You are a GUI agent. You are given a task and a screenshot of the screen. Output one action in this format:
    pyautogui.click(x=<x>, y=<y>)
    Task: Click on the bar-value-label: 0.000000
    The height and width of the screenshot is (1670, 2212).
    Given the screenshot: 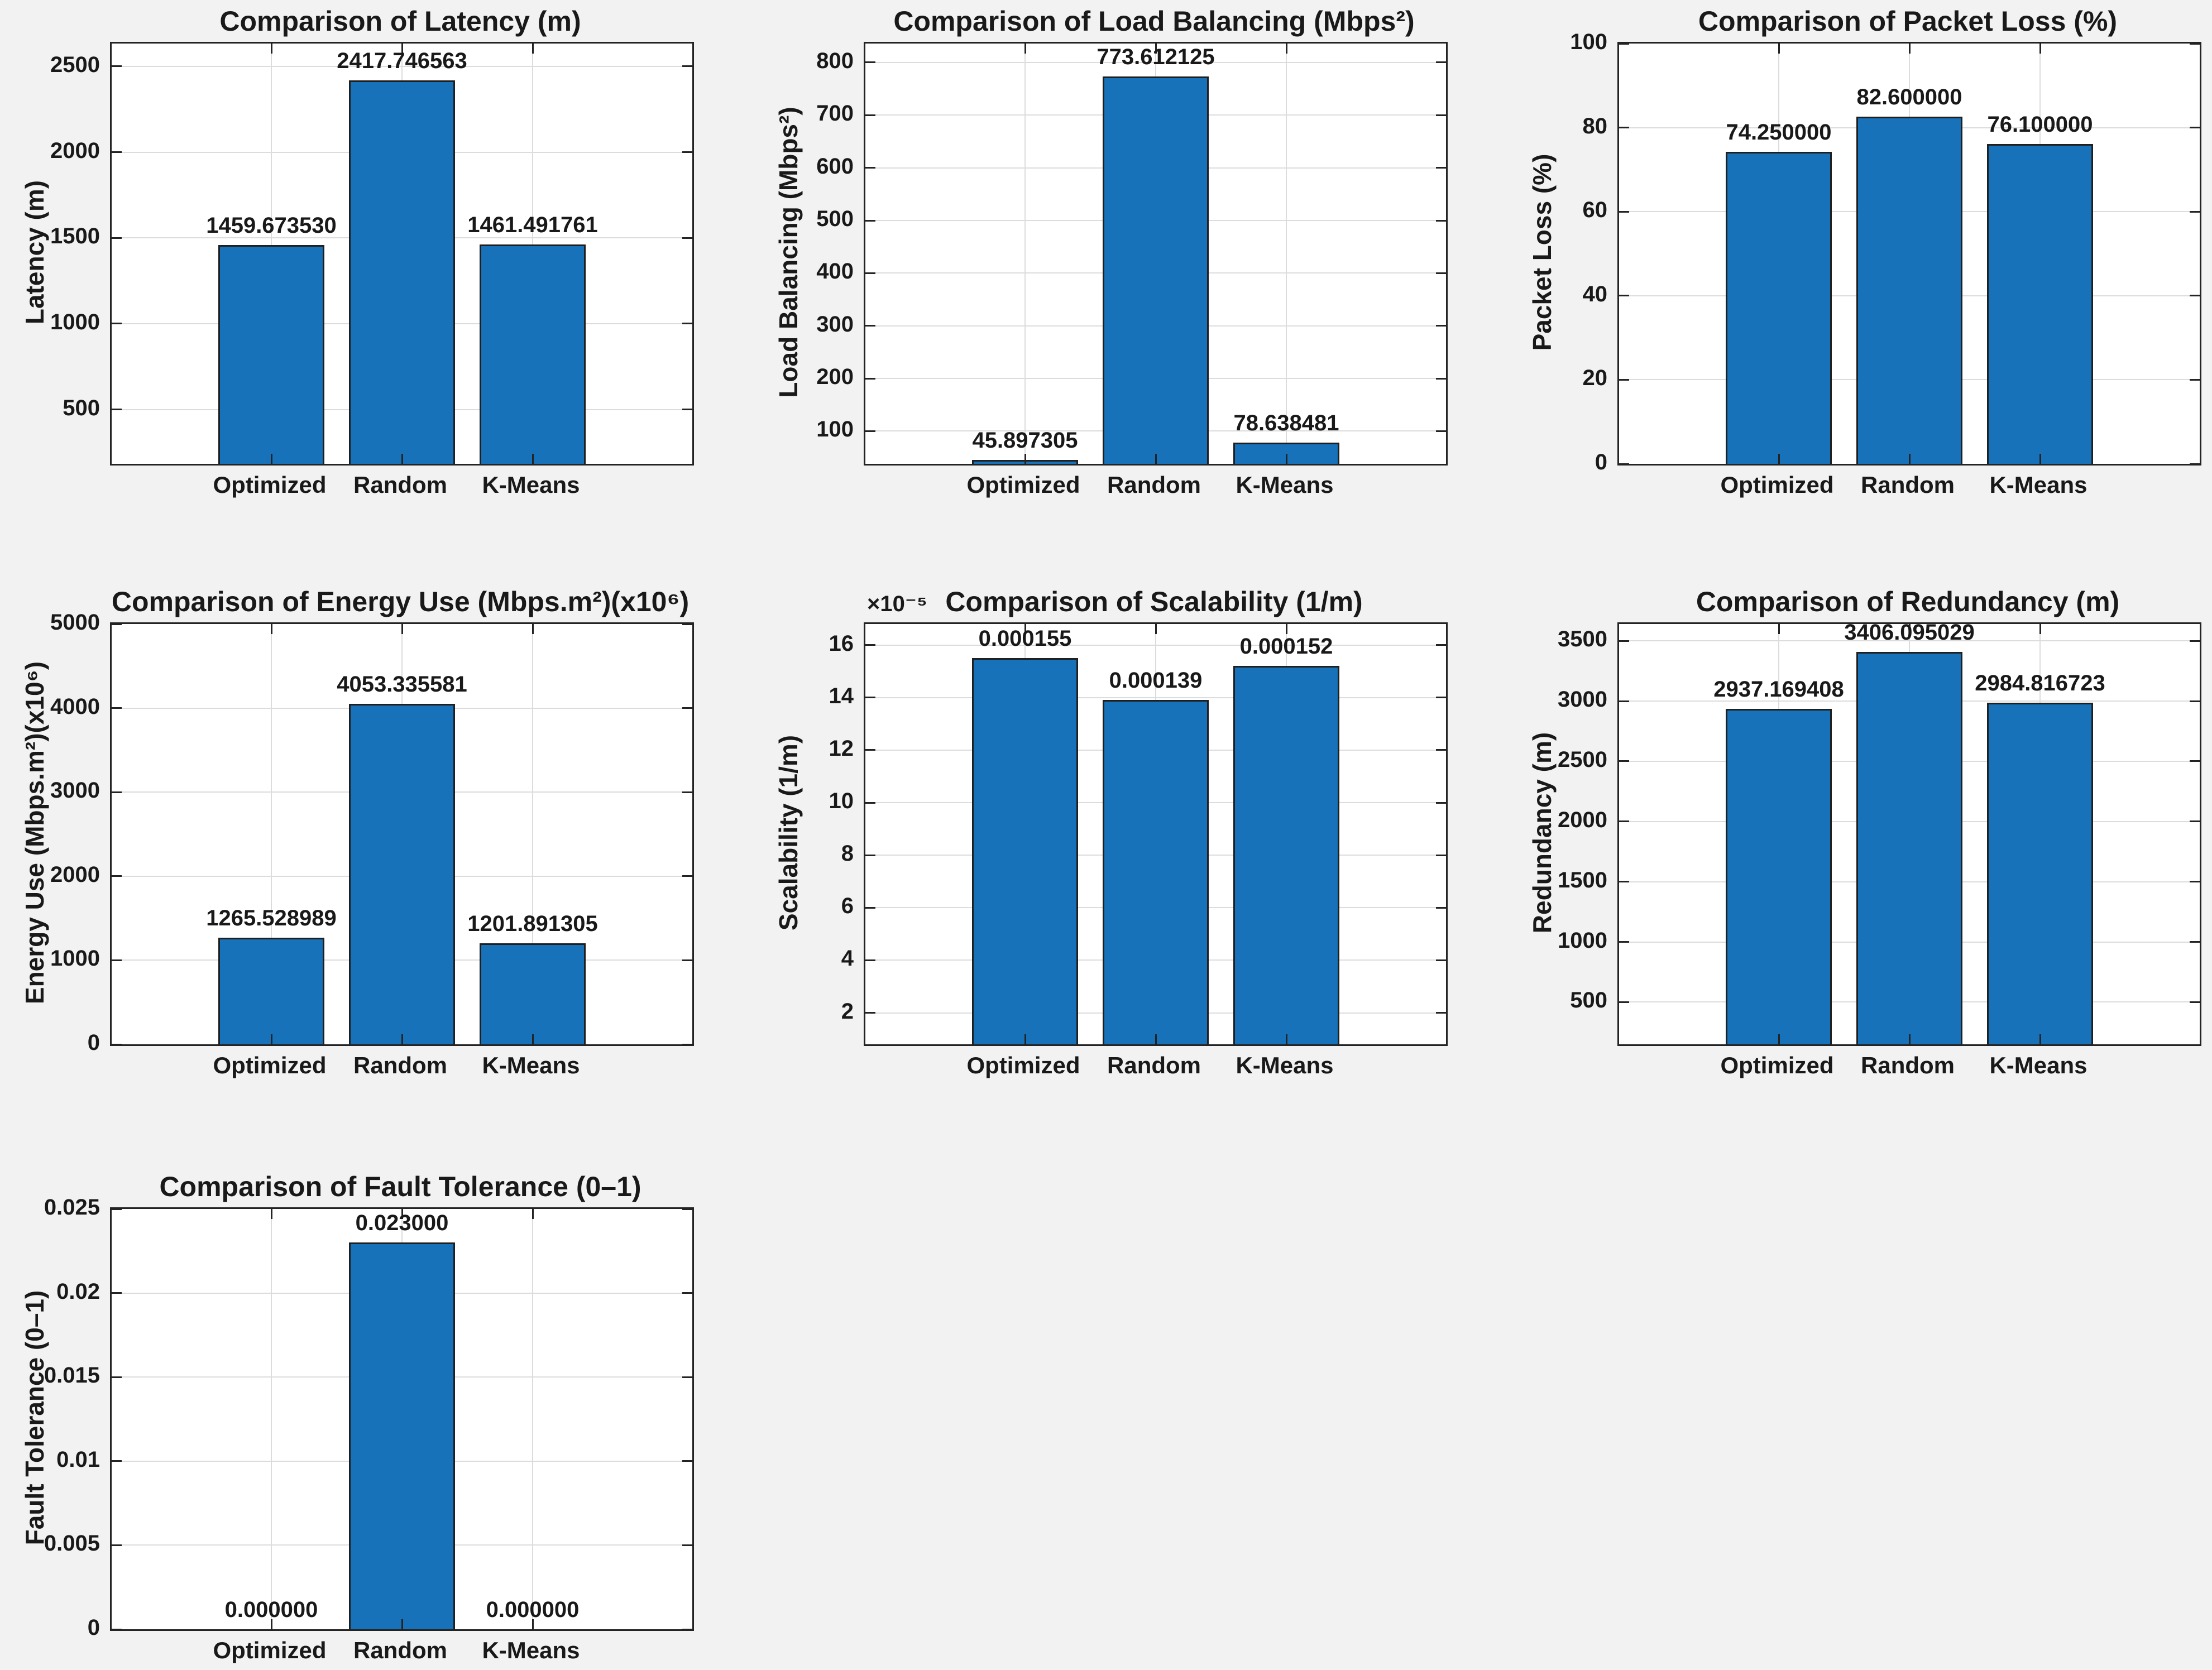 What is the action you would take?
    pyautogui.click(x=533, y=1609)
    